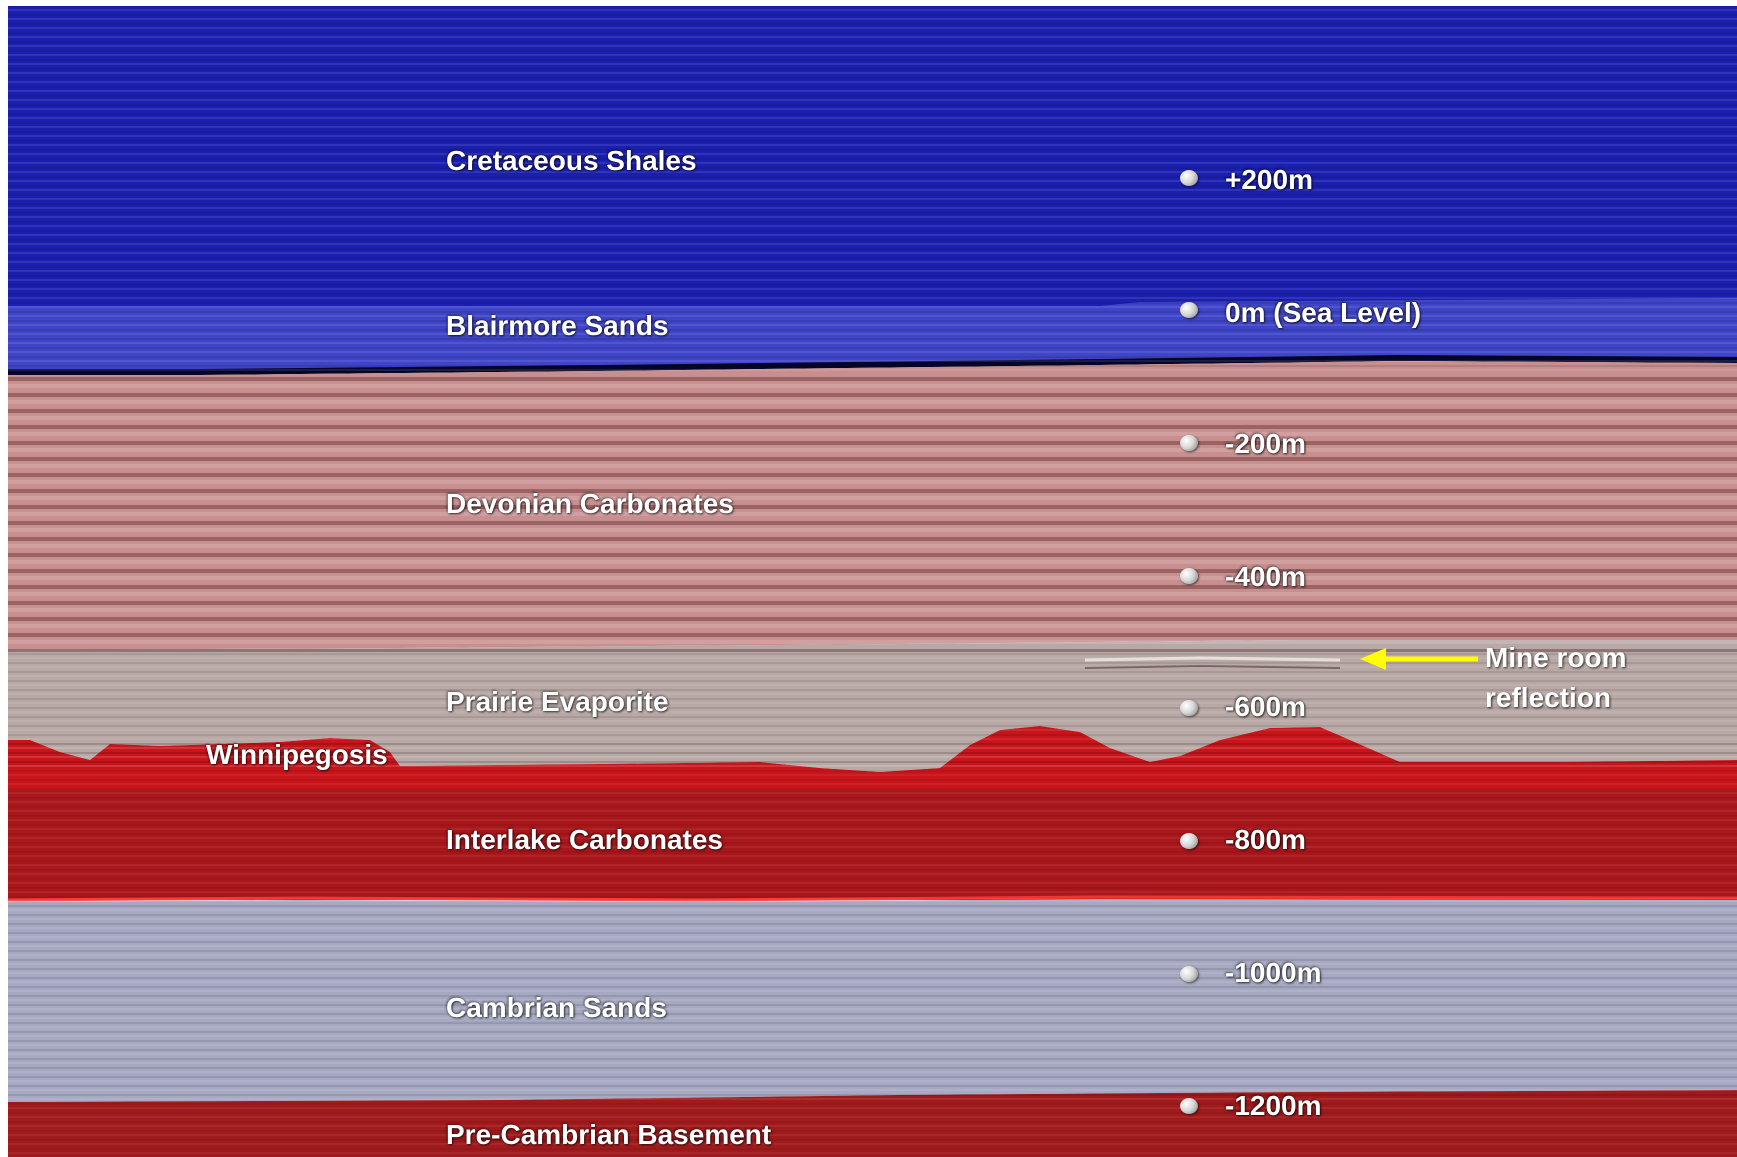  I want to click on depth-label-sea-level: 0m (Sea Level), so click(1323, 312).